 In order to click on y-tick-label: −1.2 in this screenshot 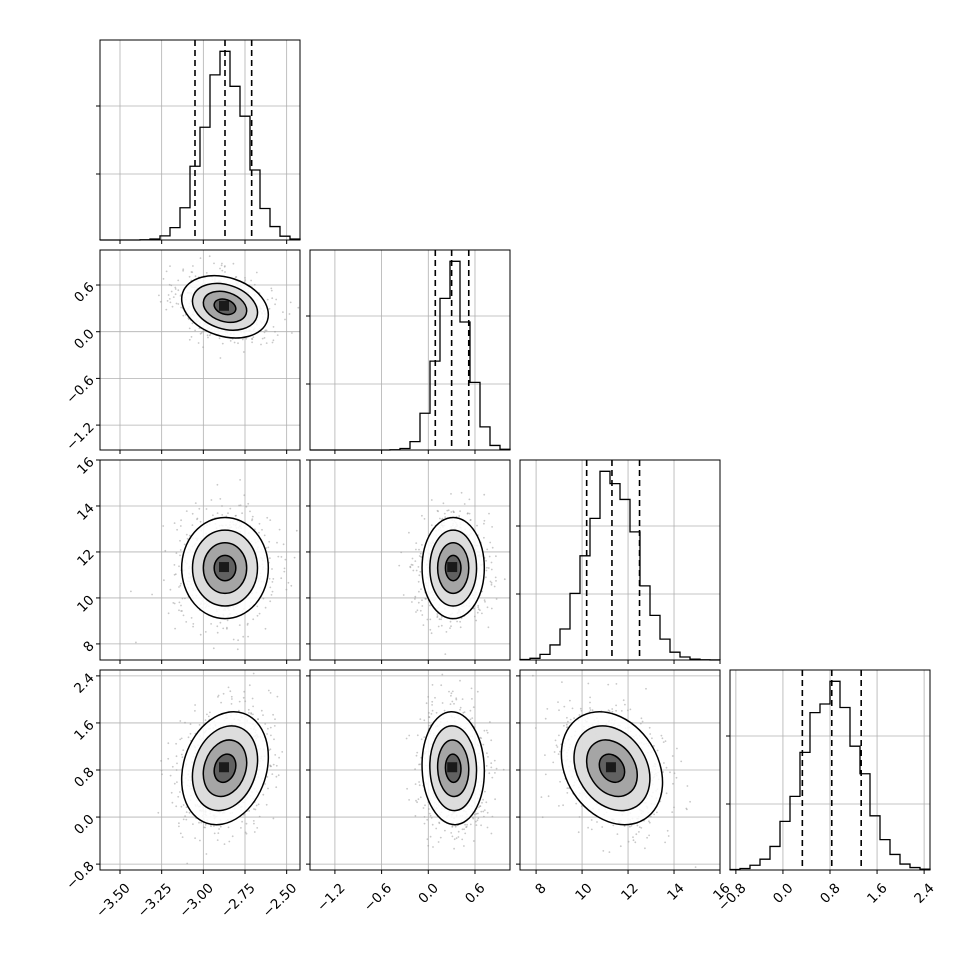, I will do `click(80, 436)`.